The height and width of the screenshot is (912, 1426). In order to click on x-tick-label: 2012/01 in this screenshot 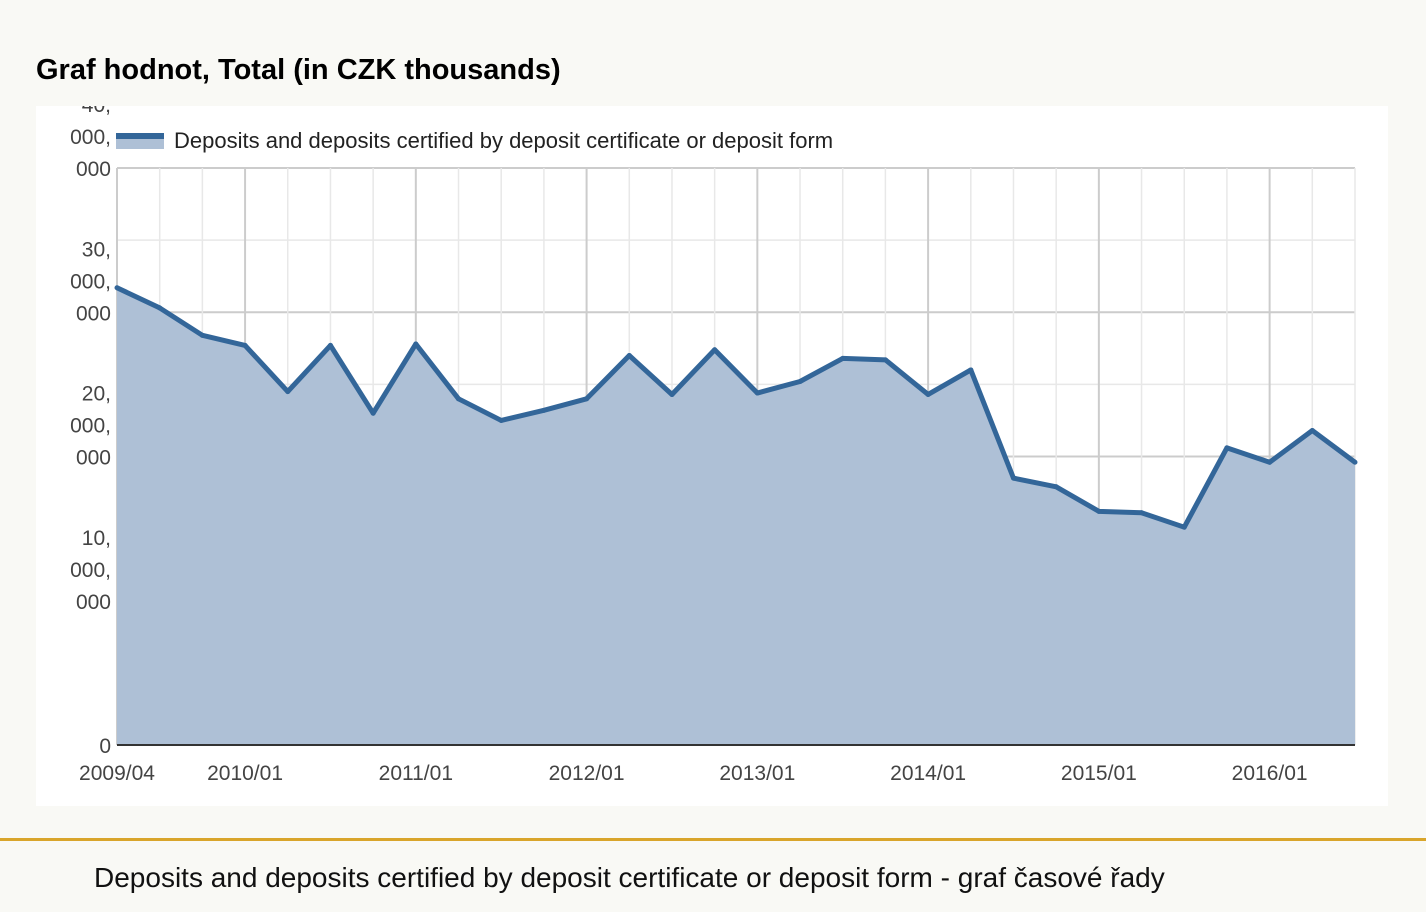, I will do `click(587, 773)`.